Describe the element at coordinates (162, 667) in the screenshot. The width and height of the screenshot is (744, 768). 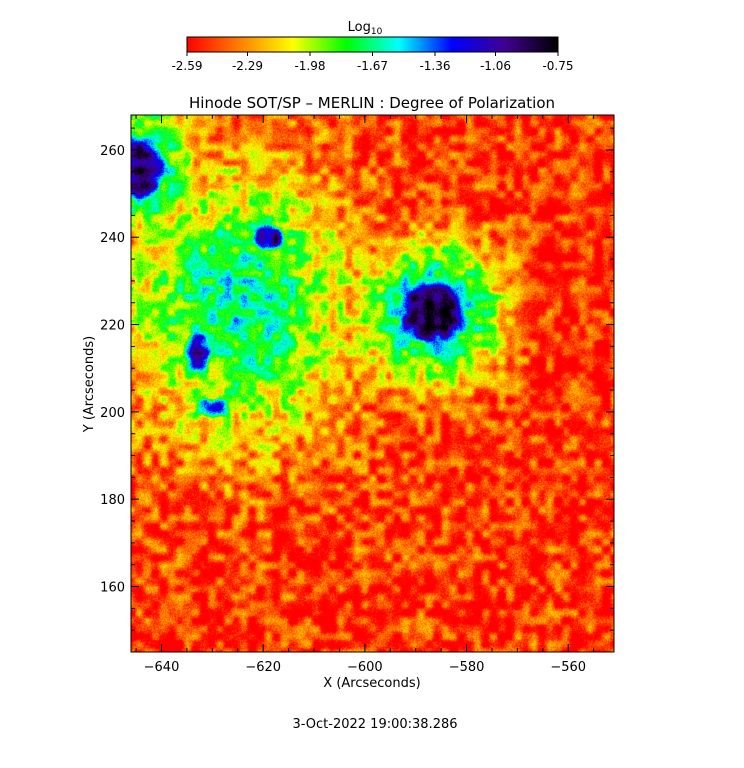
I see `x-tick-label: −640` at that location.